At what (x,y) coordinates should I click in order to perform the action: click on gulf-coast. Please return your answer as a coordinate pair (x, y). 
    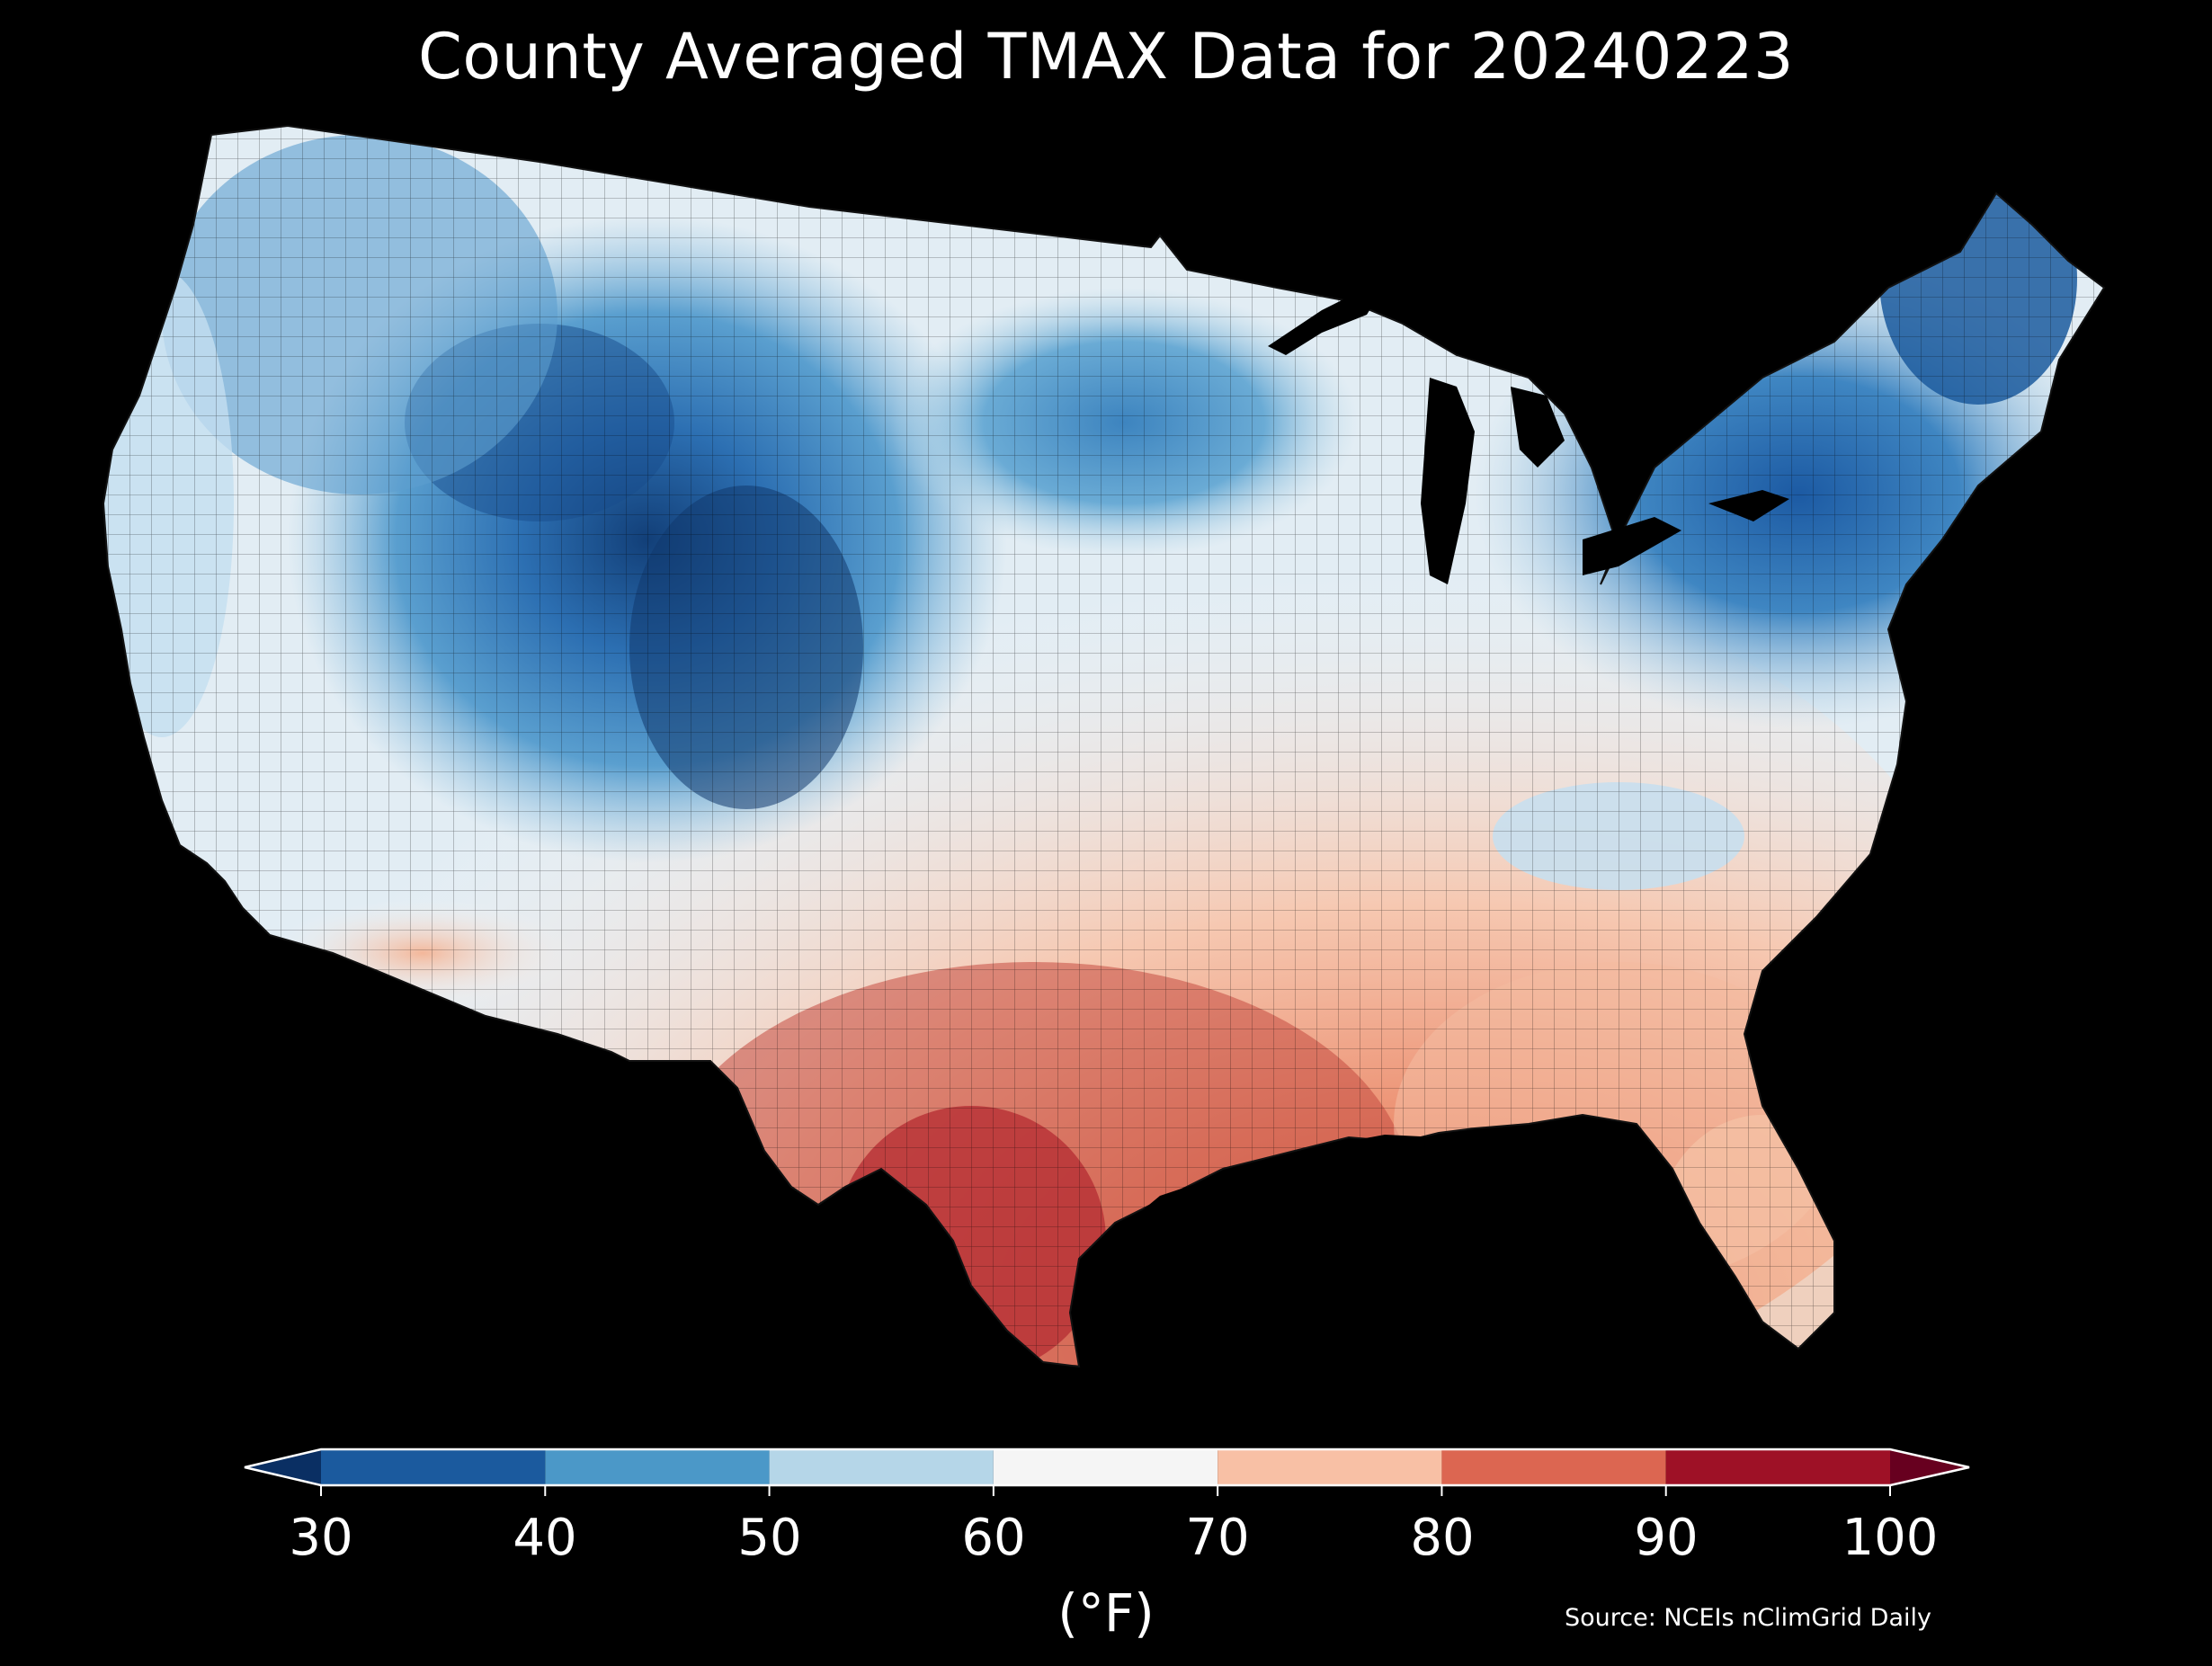
    Looking at the image, I should click on (1259, 1224).